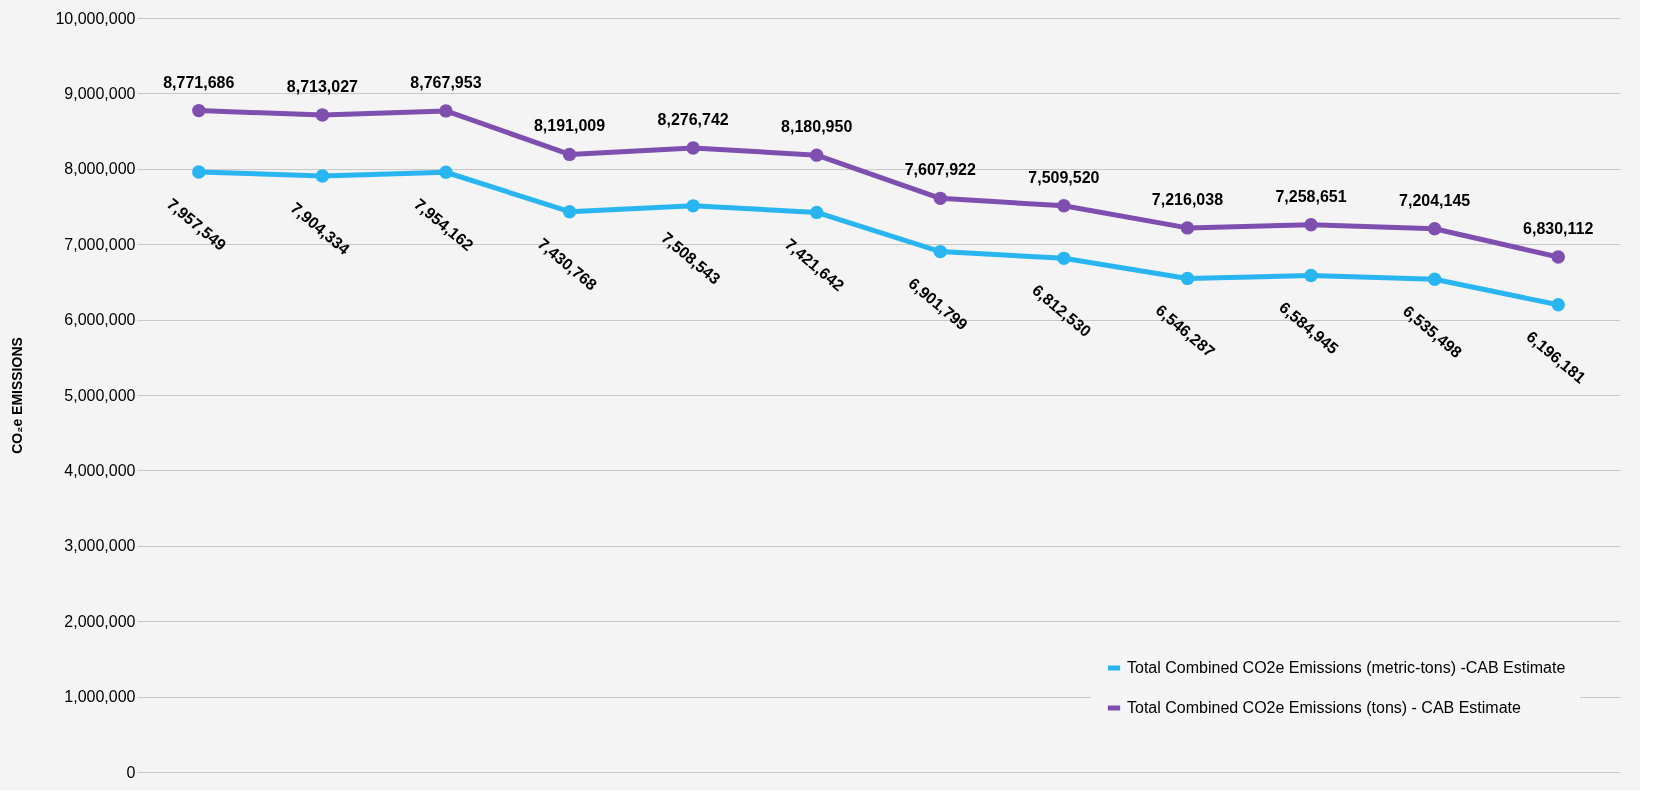 The width and height of the screenshot is (1664, 809). I want to click on data-label: 8,276,742, so click(693, 119).